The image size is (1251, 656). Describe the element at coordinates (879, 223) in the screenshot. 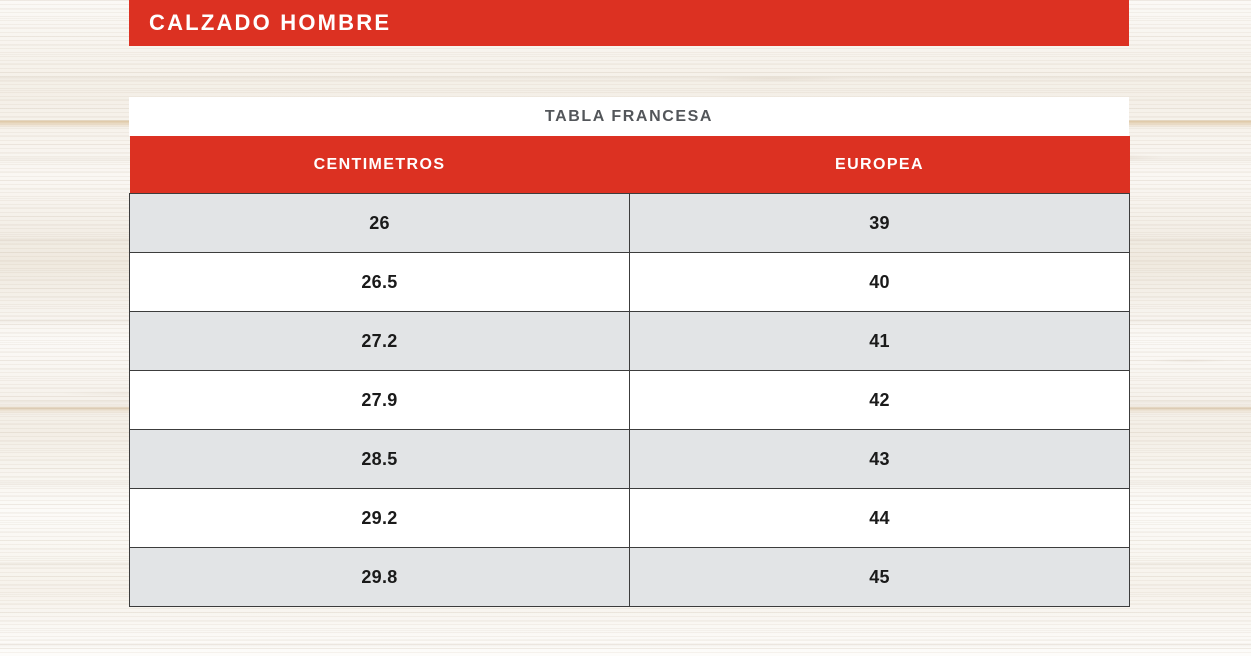

I see `cell-europea: 39` at that location.